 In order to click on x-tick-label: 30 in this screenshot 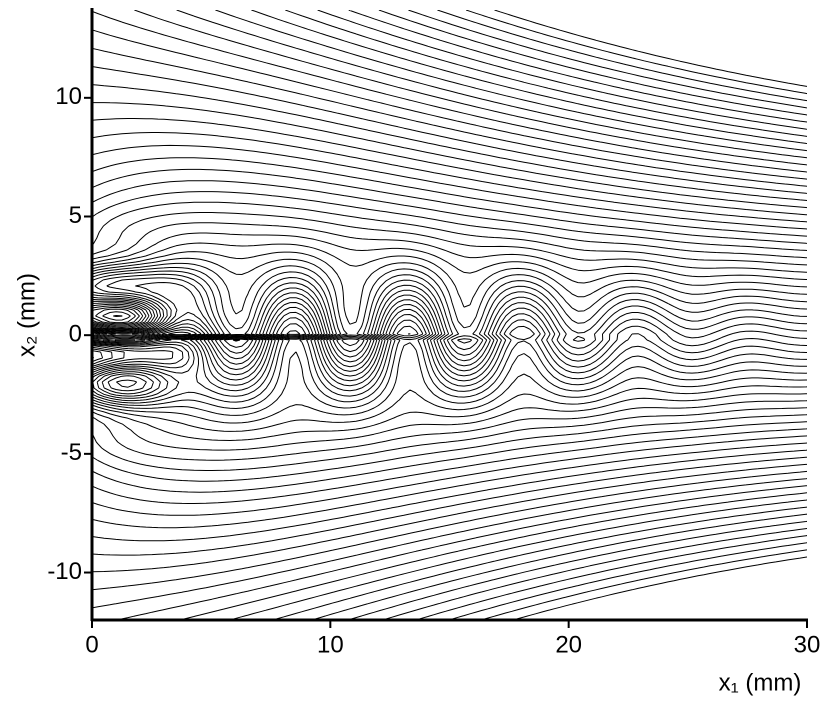, I will do `click(807, 644)`.